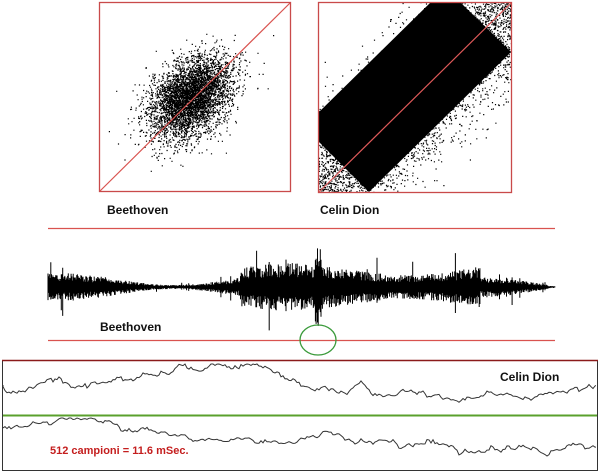 The height and width of the screenshot is (475, 600). Describe the element at coordinates (529, 377) in the screenshot. I see `detail-label: Celin Dion` at that location.